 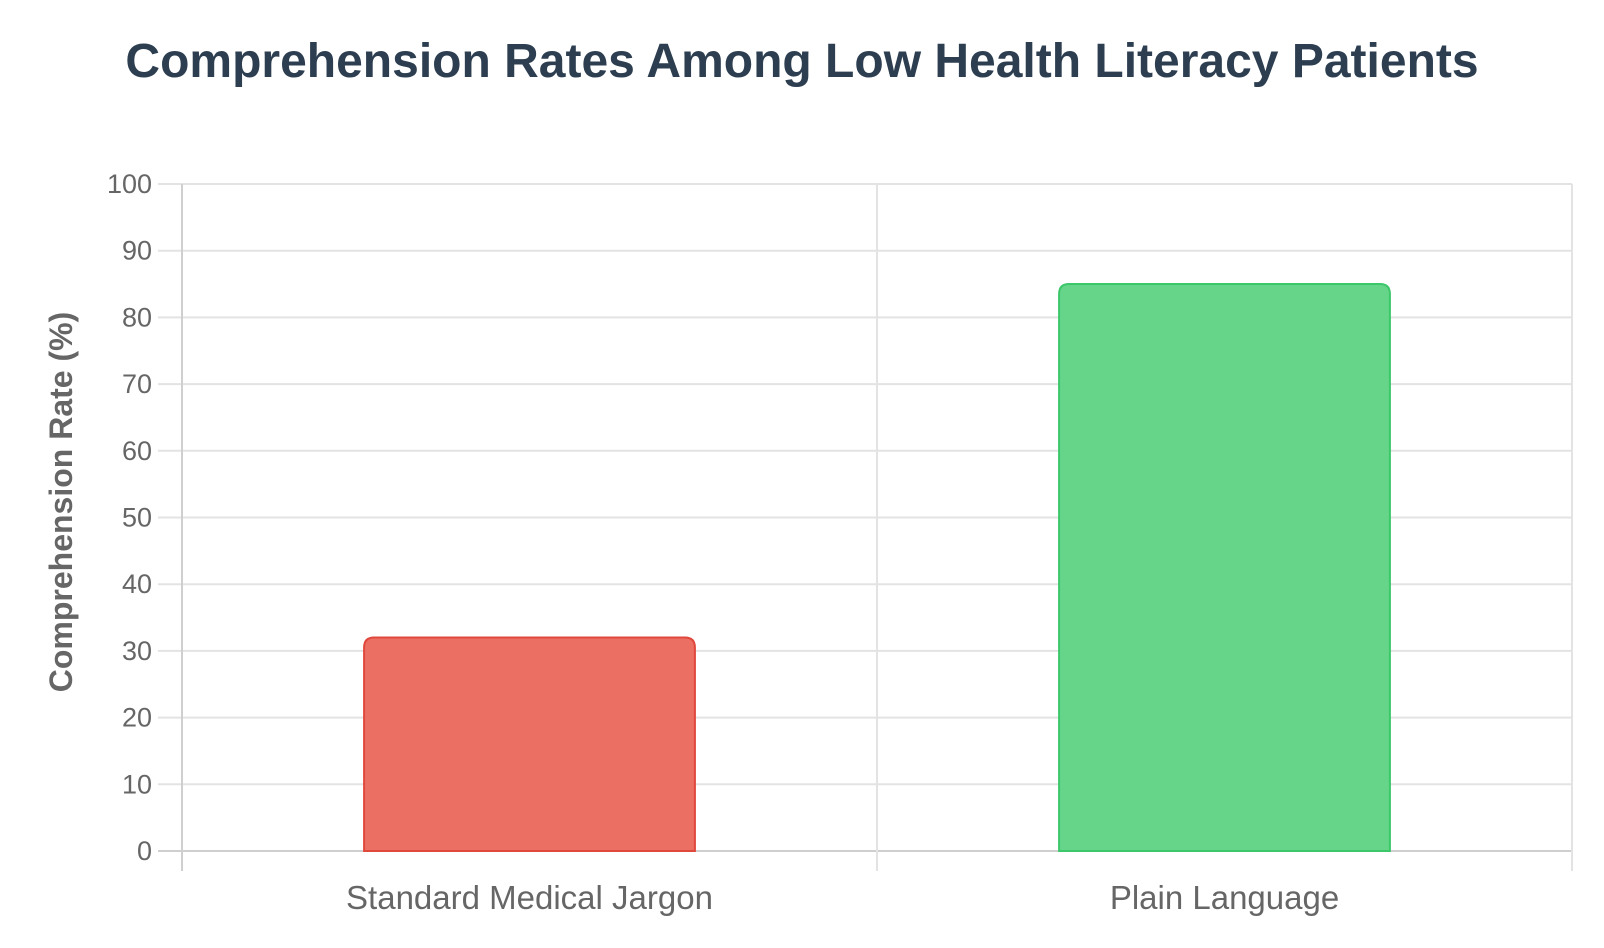 I want to click on y-tick-label: 20, so click(x=137, y=718).